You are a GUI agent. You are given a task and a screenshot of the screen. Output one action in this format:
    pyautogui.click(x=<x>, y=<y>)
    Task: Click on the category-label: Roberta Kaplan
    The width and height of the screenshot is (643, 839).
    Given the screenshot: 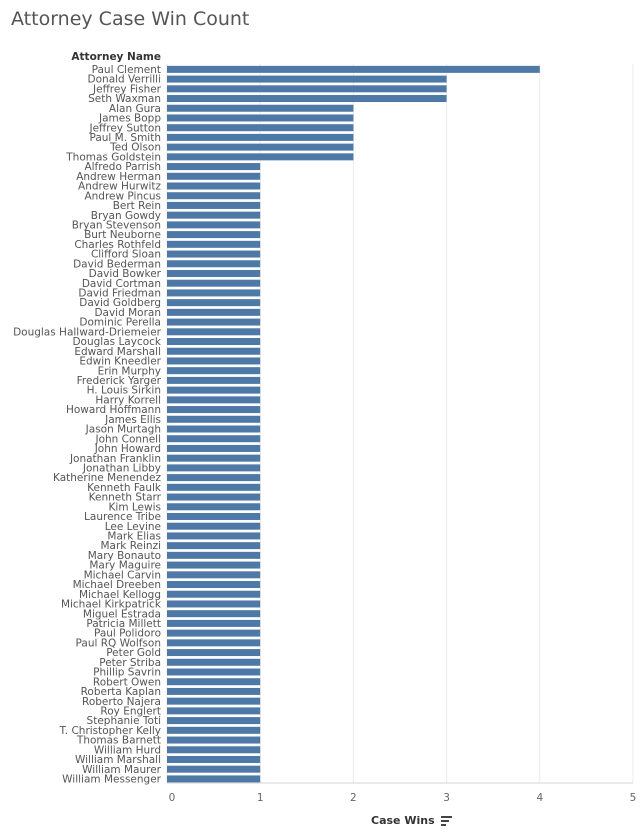 What is the action you would take?
    pyautogui.click(x=121, y=692)
    